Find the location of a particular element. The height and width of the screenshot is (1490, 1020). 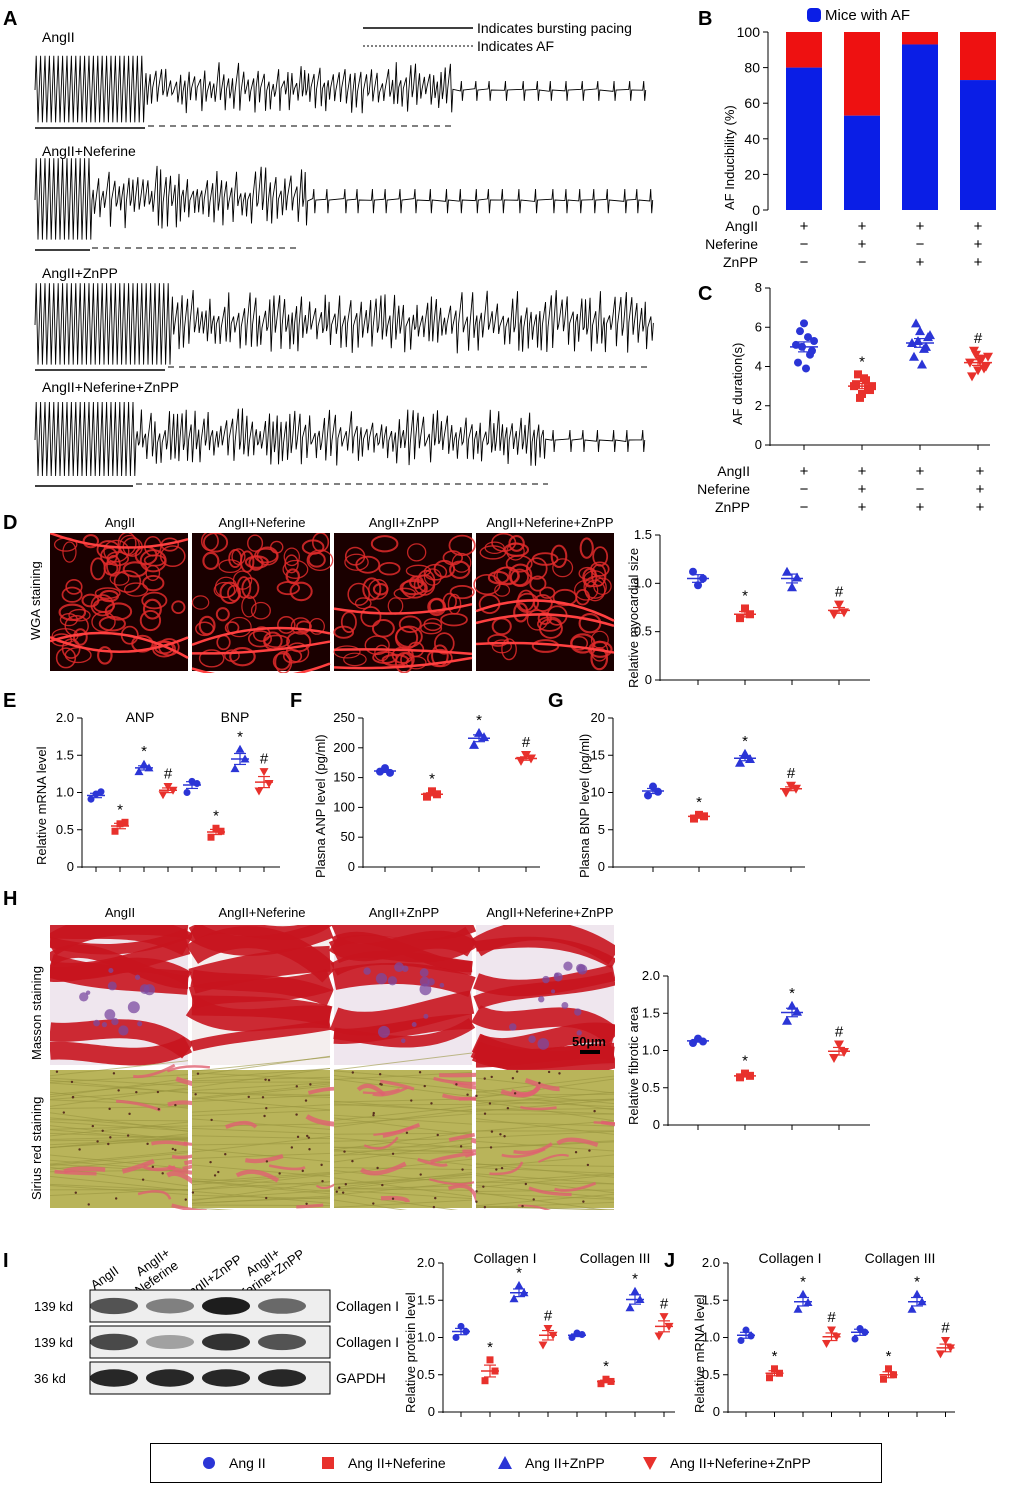

y-tick-label: 200 is located at coordinates (344, 747).